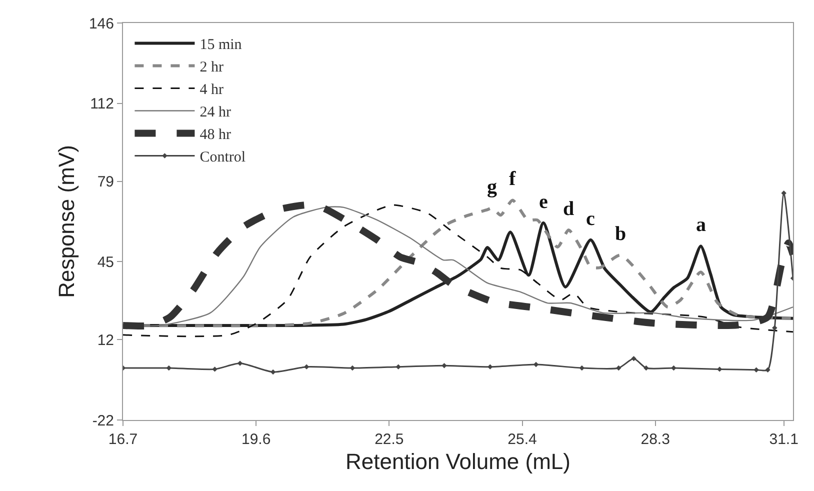  Describe the element at coordinates (105, 182) in the screenshot. I see `y-tick-label: 79` at that location.